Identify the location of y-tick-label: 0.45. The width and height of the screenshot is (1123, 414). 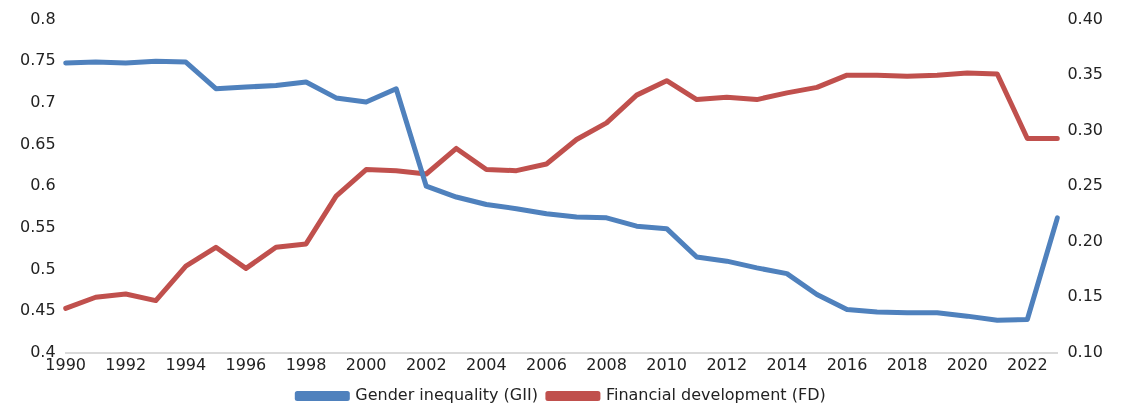
(38, 310).